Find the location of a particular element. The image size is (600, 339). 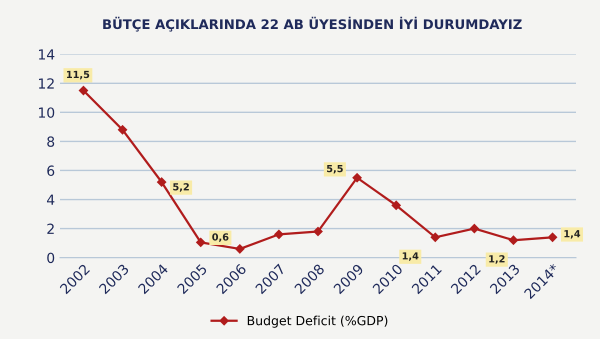

data-label: 11,5 is located at coordinates (78, 75).